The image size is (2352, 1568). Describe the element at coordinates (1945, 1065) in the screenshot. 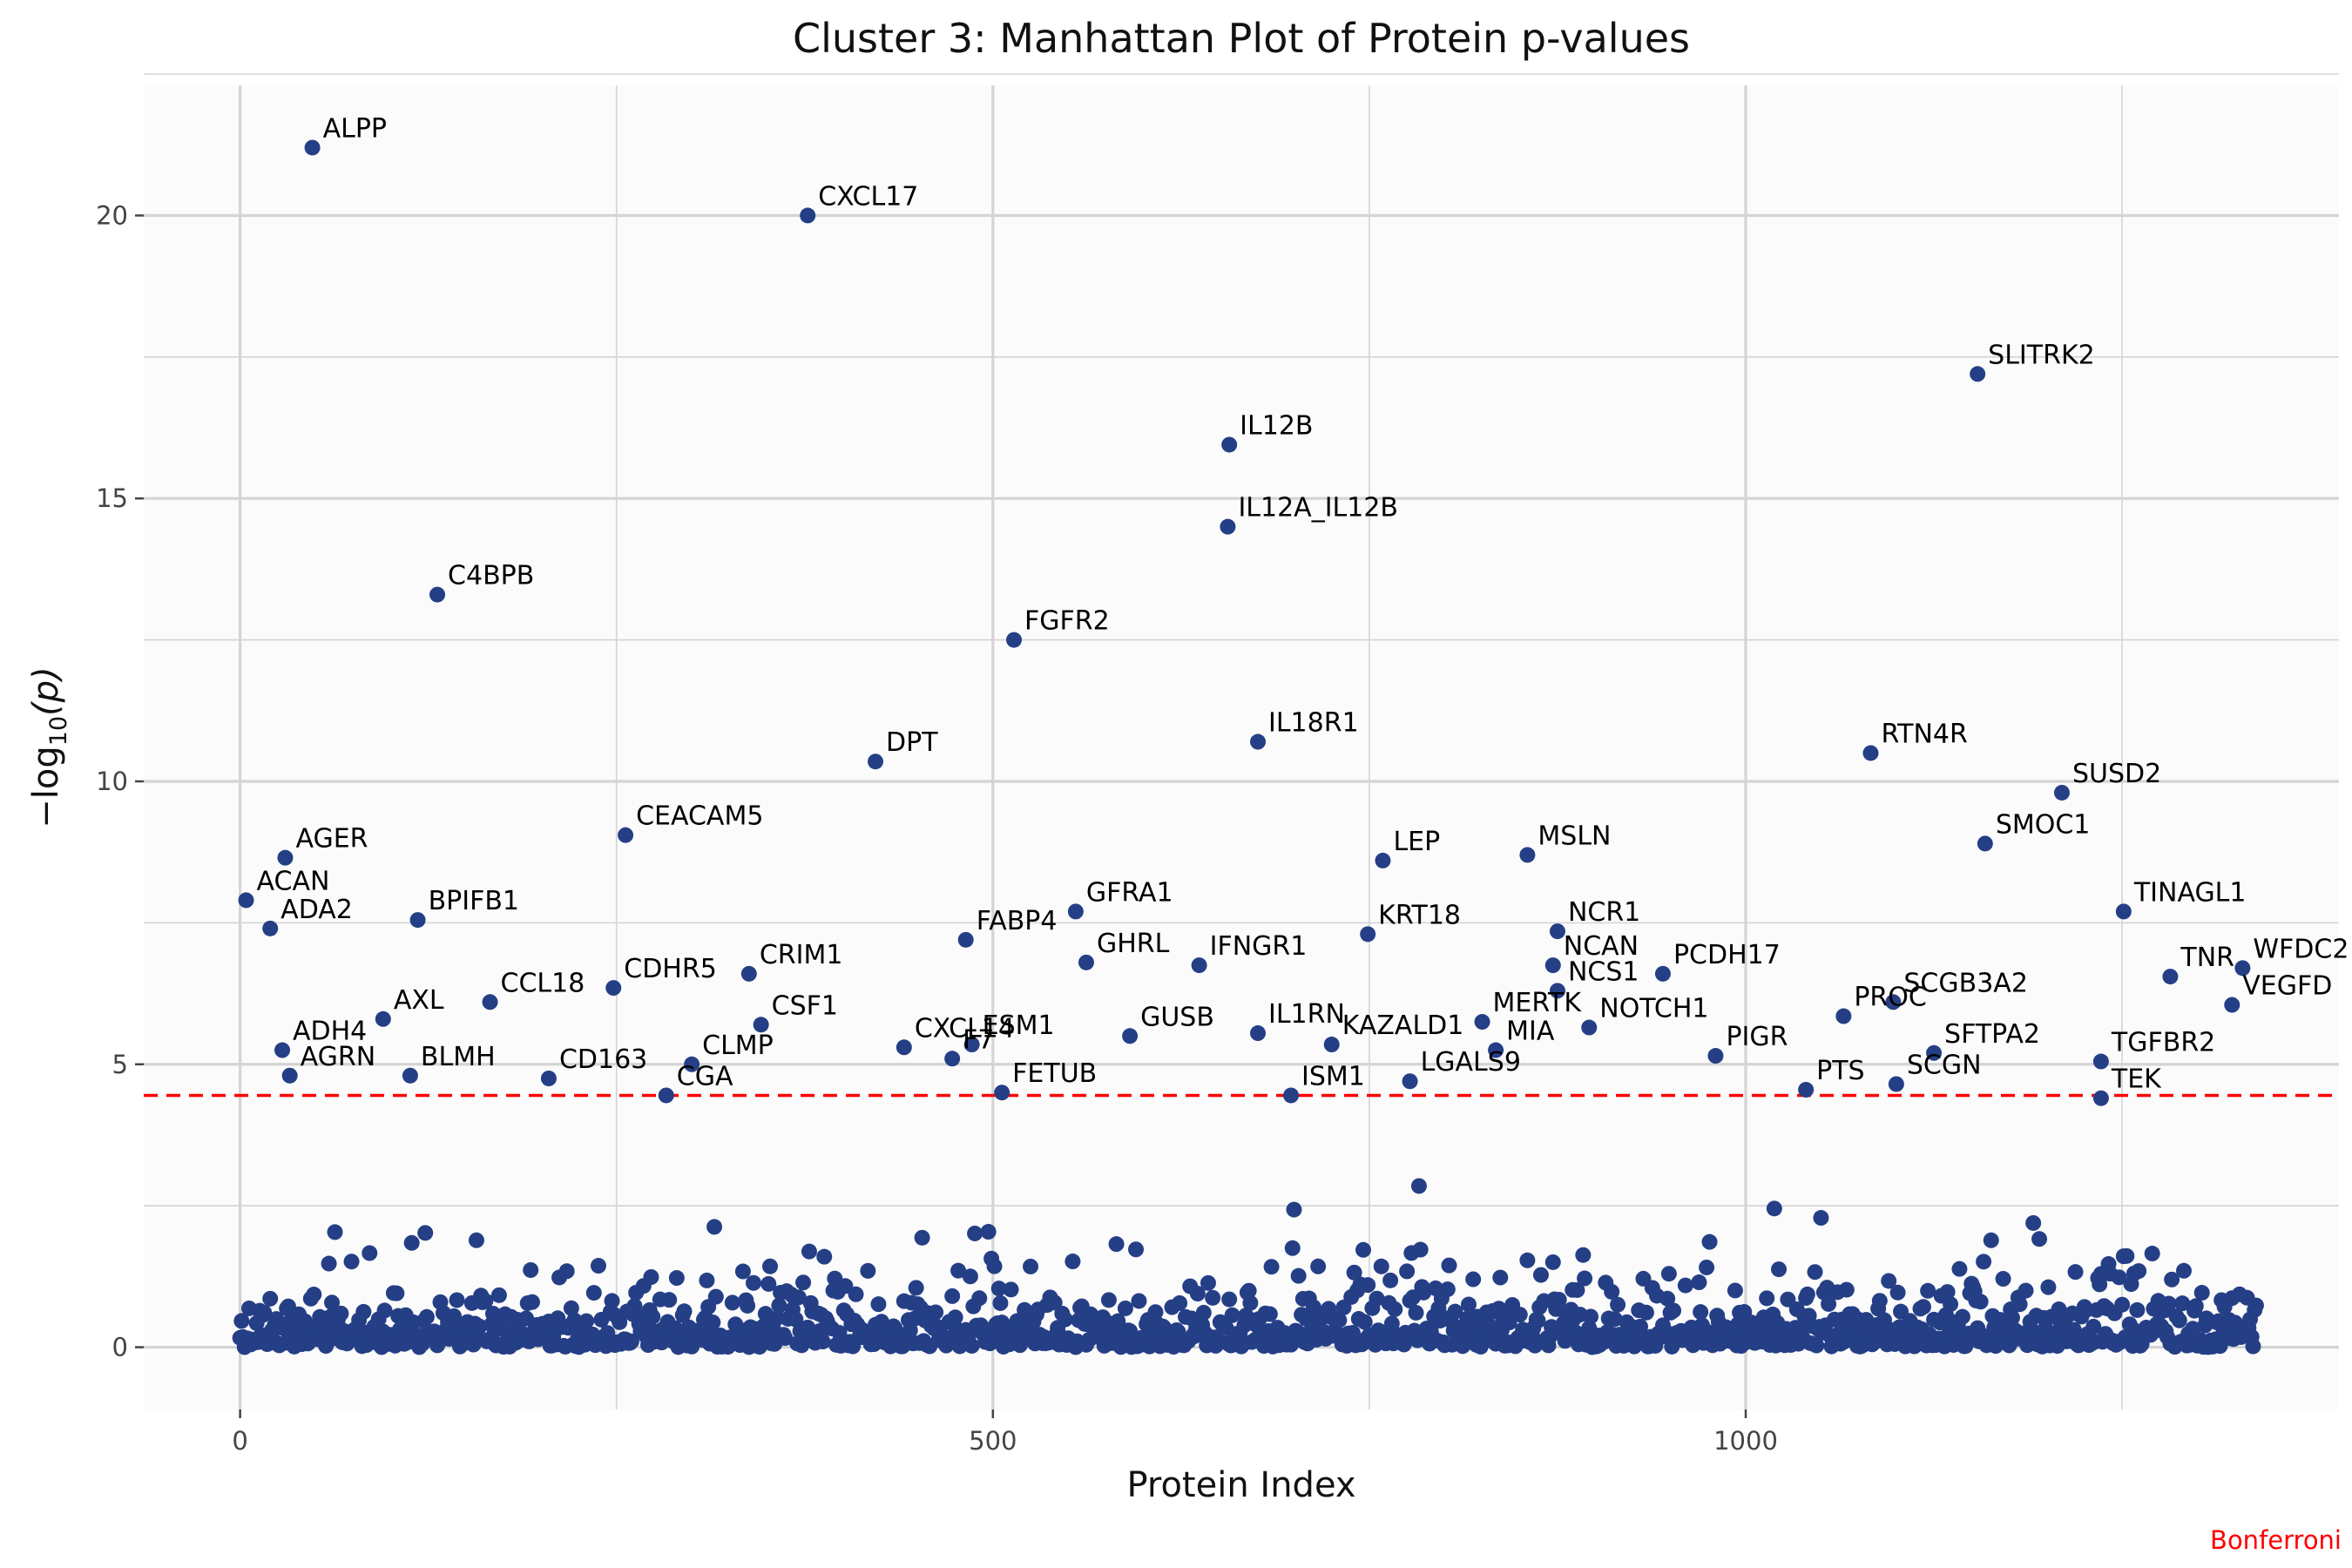

I see `point-label: SCGN` at that location.